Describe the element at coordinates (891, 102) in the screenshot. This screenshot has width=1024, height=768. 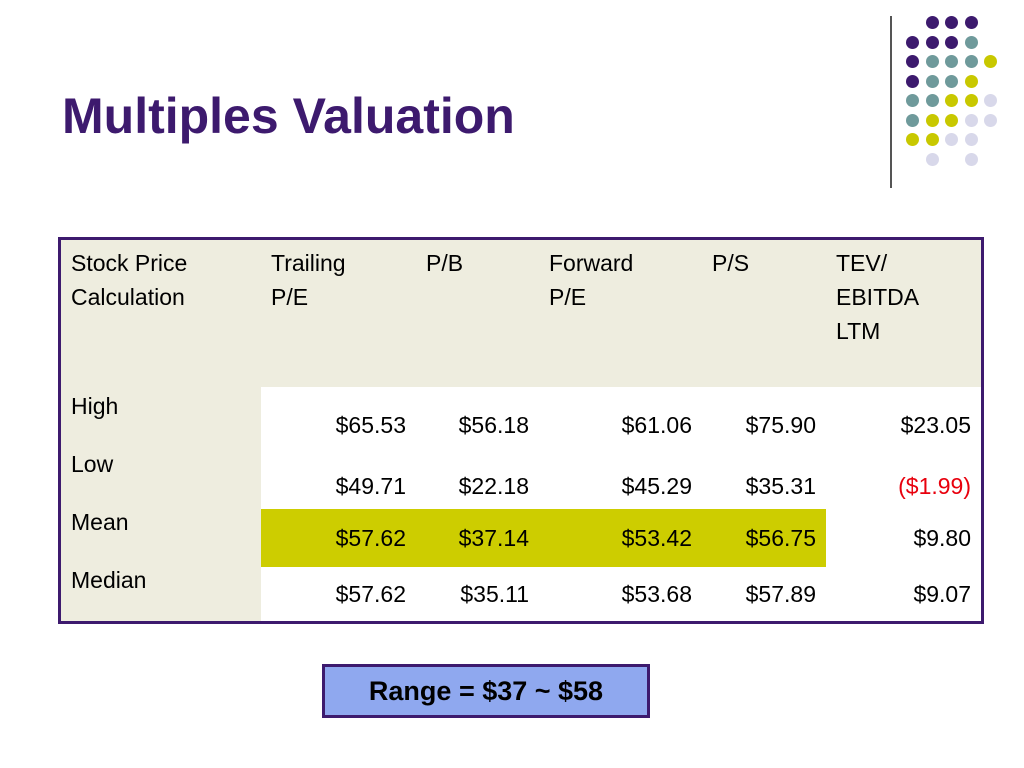
I see `divider-line` at that location.